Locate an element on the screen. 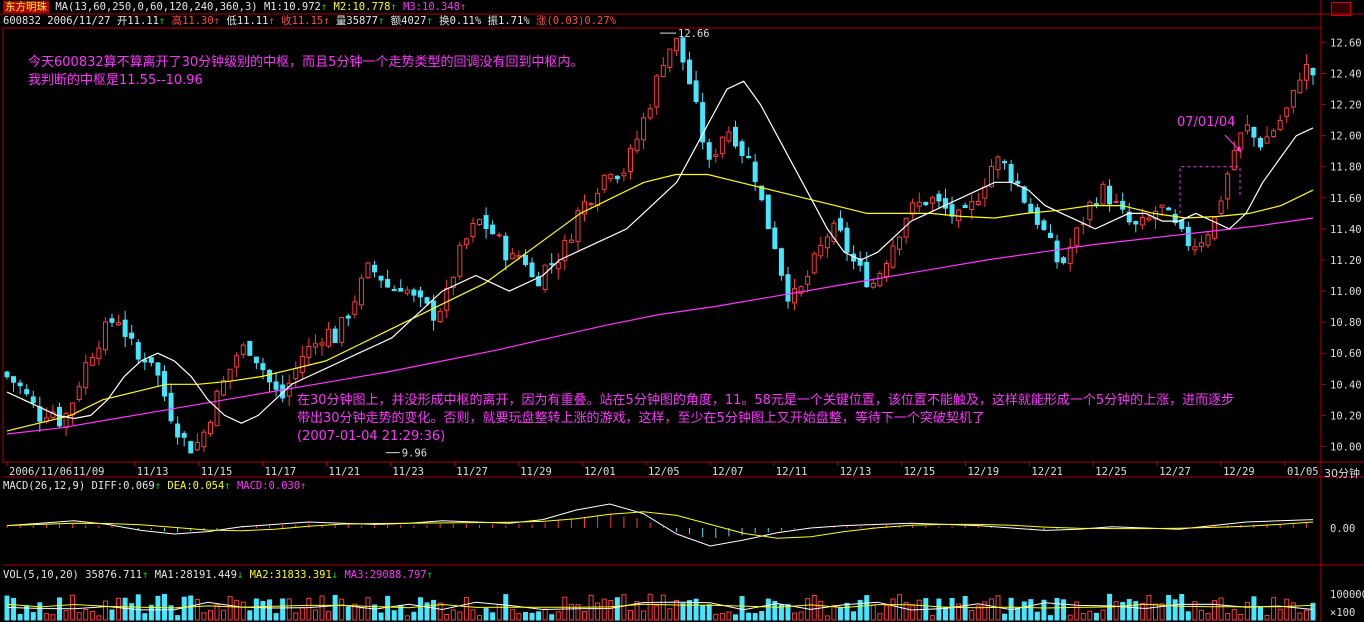  open-price: 开11.11 is located at coordinates (137, 21).